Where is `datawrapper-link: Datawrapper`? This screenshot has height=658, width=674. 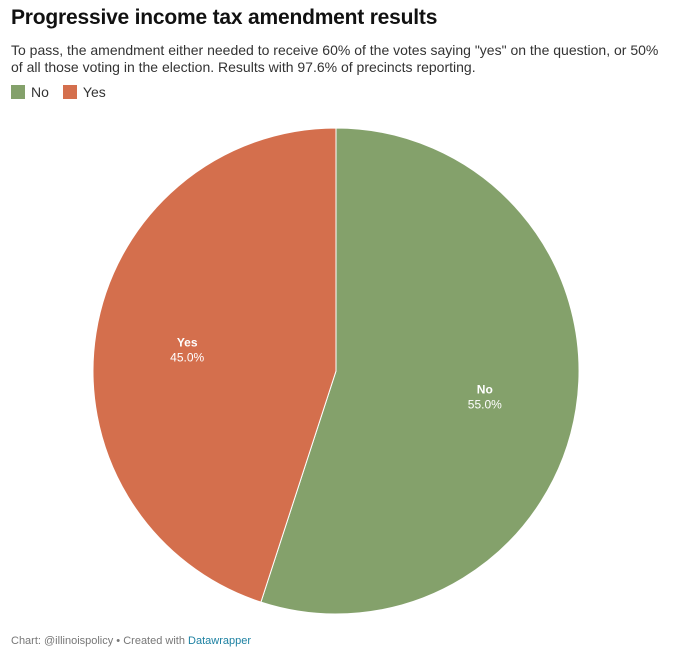
datawrapper-link: Datawrapper is located at coordinates (220, 641).